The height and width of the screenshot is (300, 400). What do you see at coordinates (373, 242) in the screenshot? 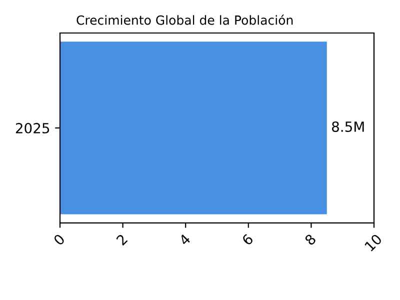
I see `x-tick-label: 10` at bounding box center [373, 242].